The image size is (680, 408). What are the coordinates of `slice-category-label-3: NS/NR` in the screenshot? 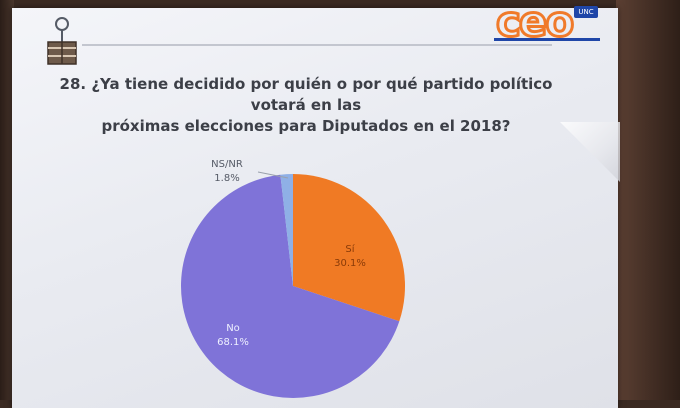 It's located at (227, 164).